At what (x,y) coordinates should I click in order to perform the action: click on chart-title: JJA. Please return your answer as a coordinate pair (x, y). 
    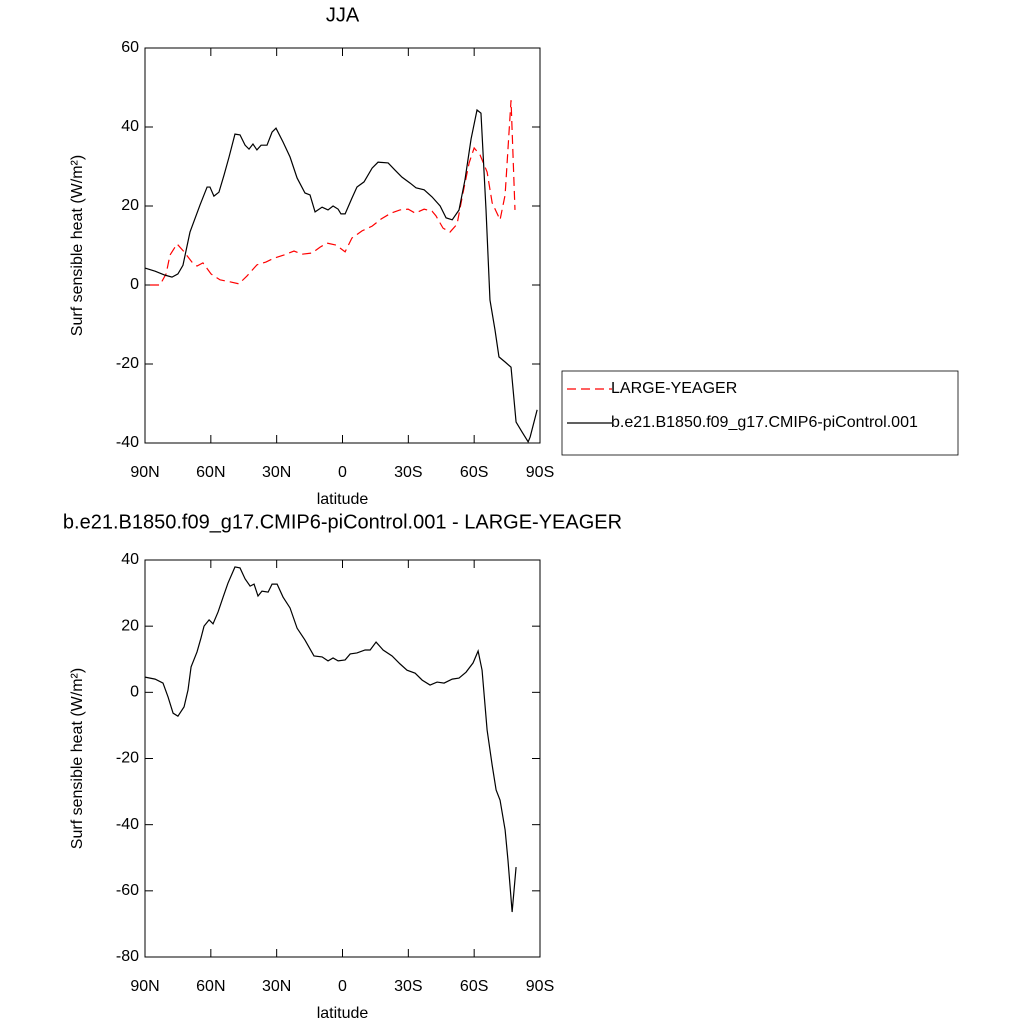
    Looking at the image, I should click on (343, 15).